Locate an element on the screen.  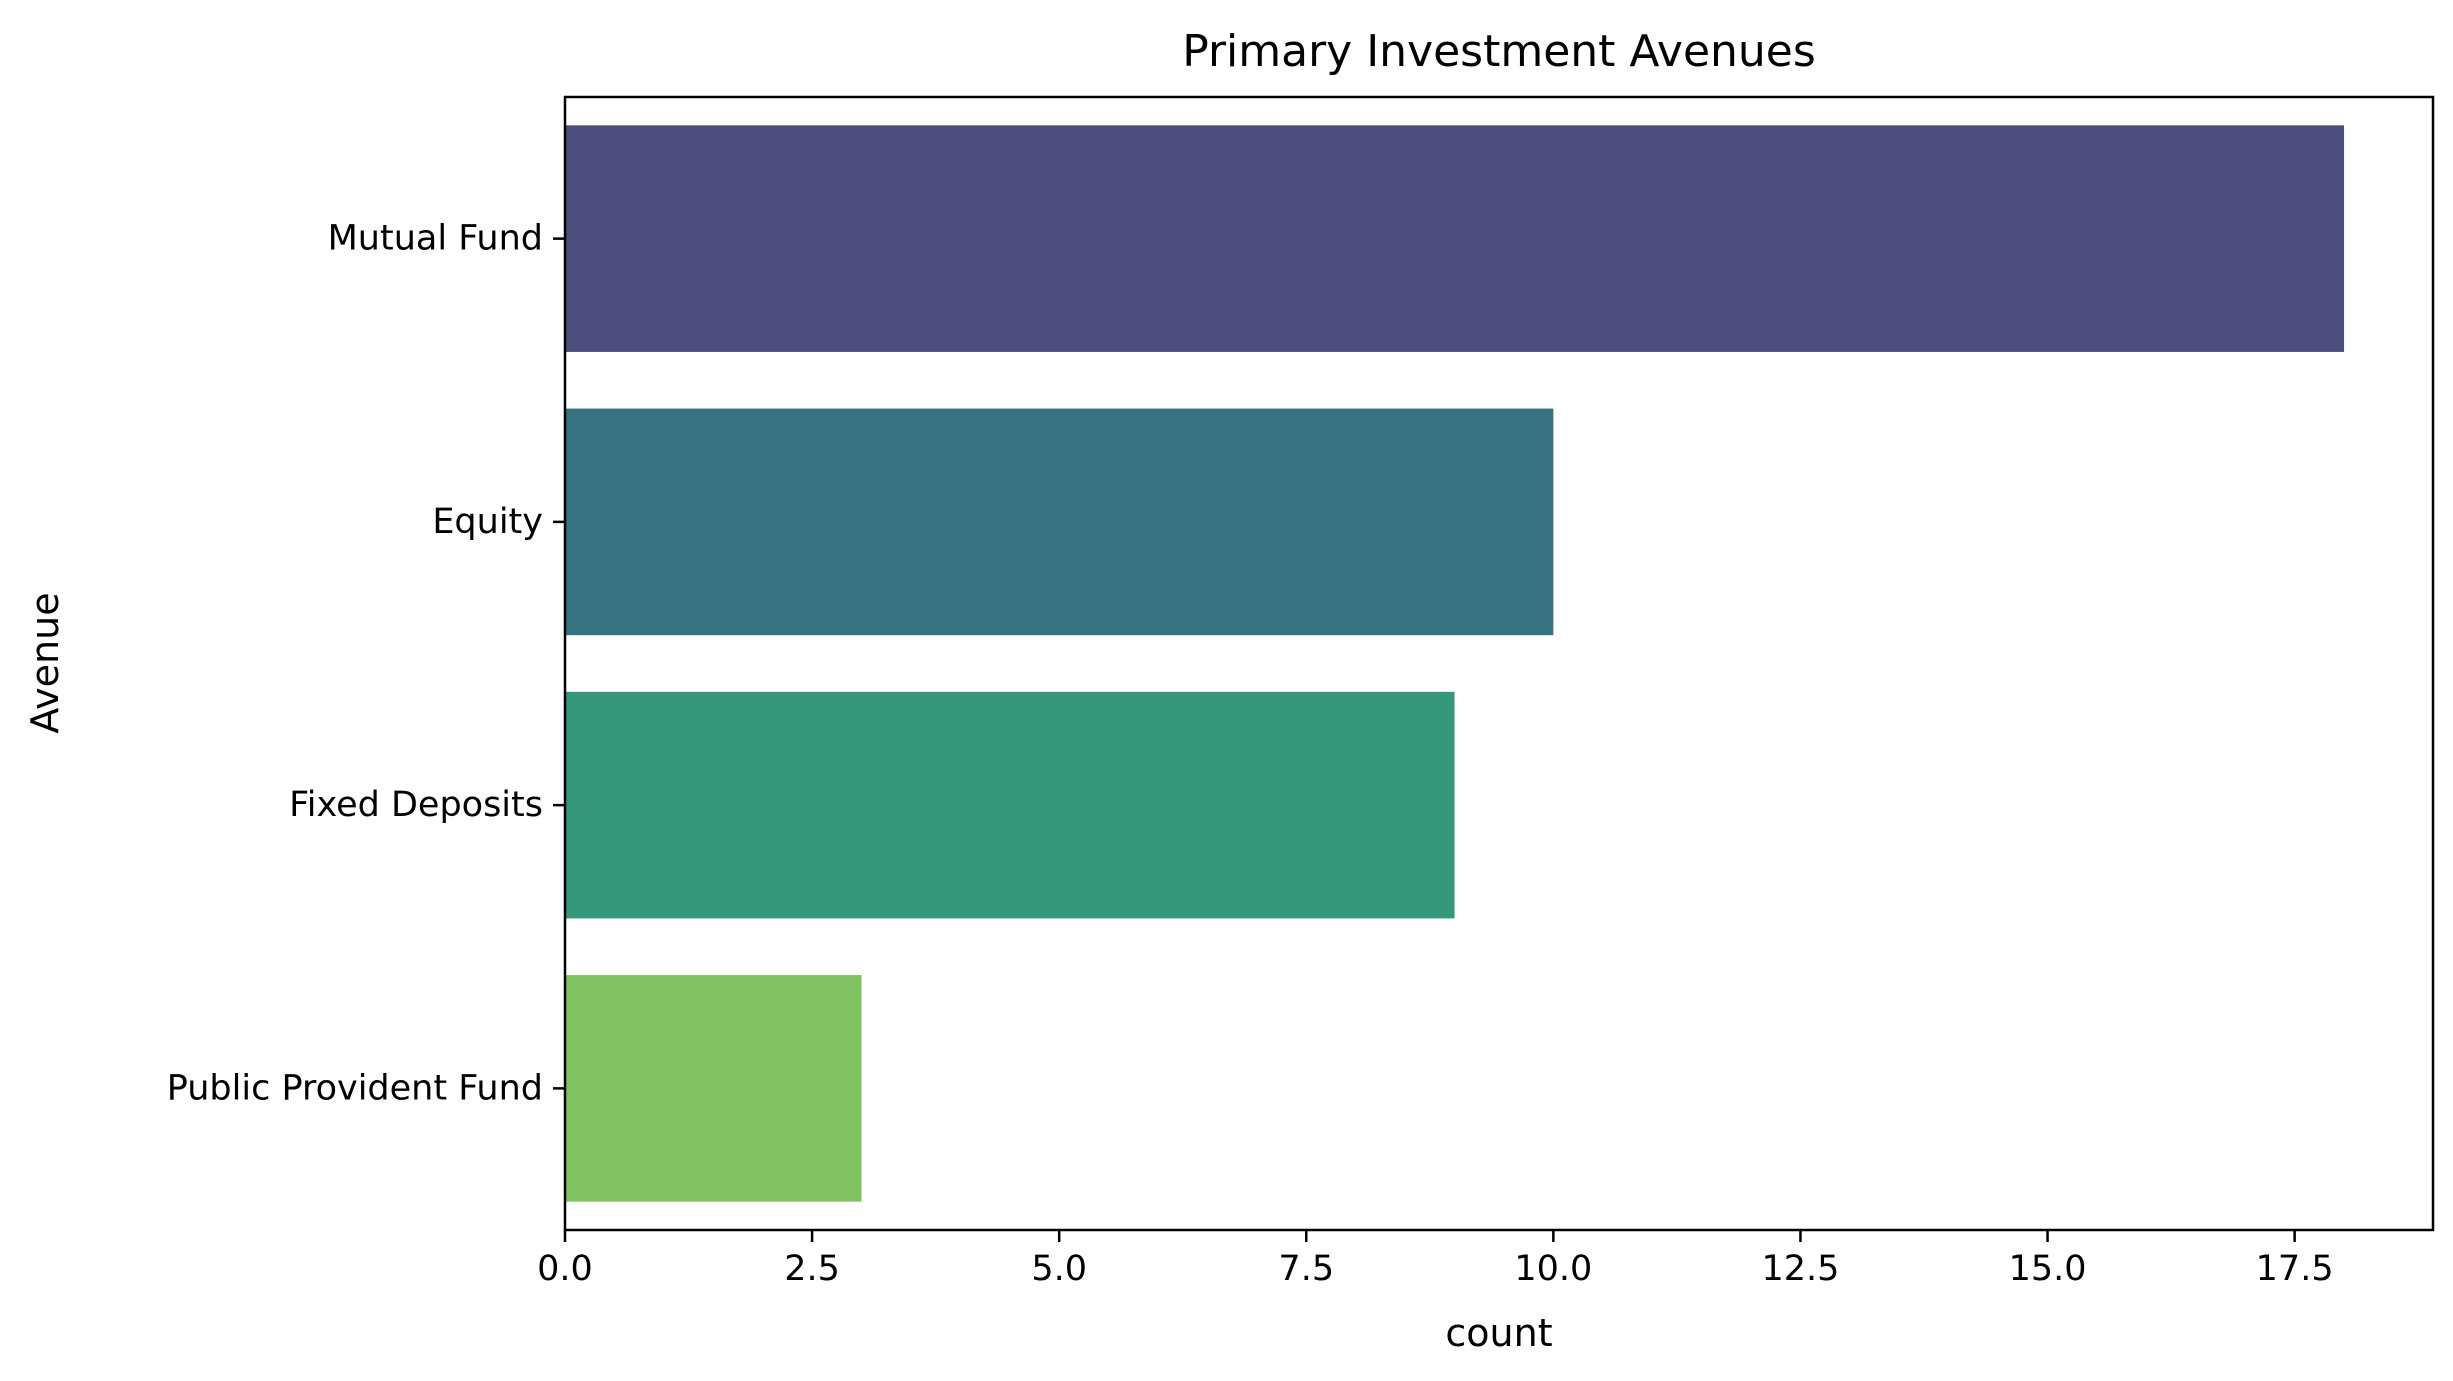
x-tick-label: 7.5 is located at coordinates (1306, 1269).